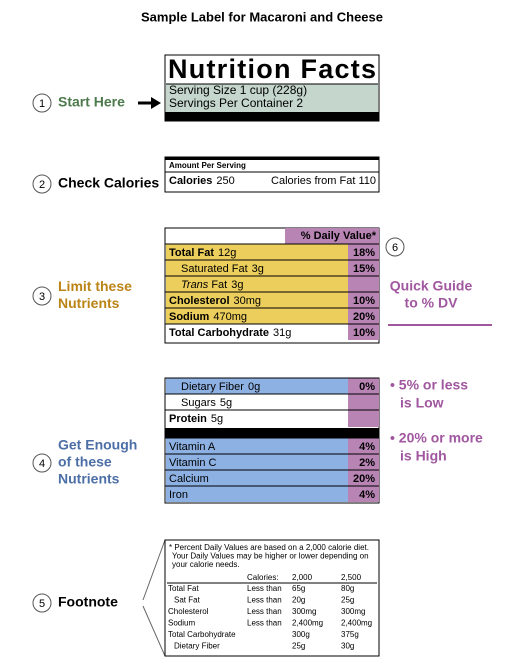  I want to click on nutrient-name: Dietary Fiber, so click(212, 387).